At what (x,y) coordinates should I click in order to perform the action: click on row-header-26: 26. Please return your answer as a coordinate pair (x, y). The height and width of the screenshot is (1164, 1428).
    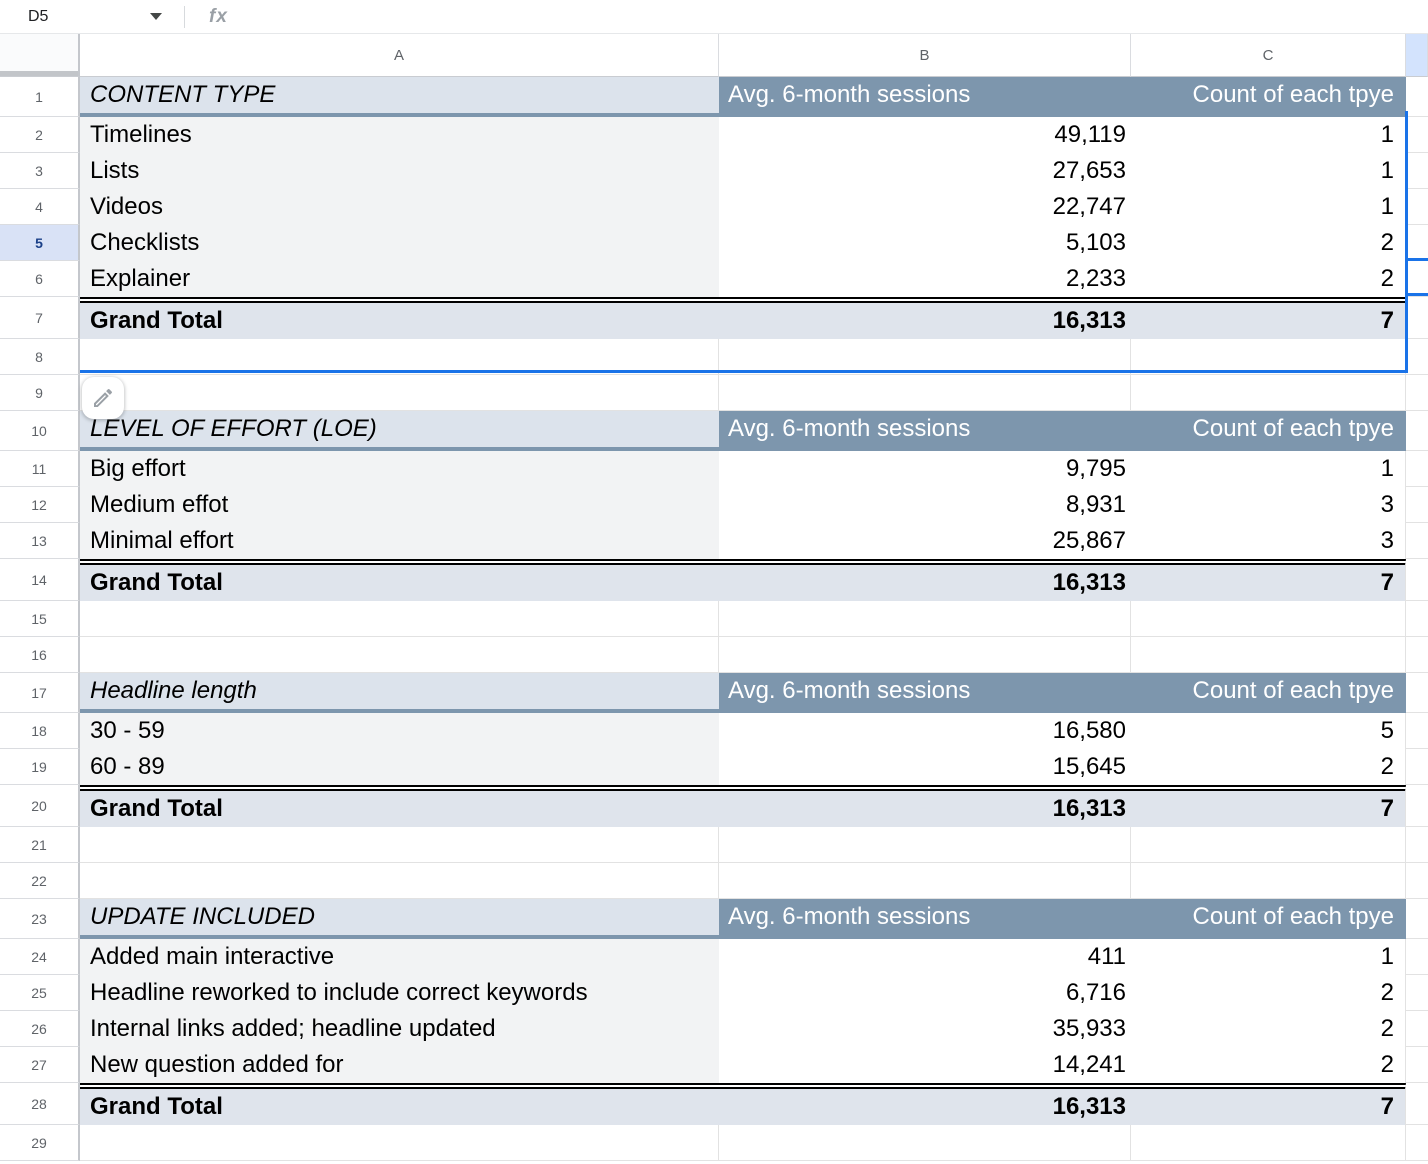
    Looking at the image, I should click on (40, 1029).